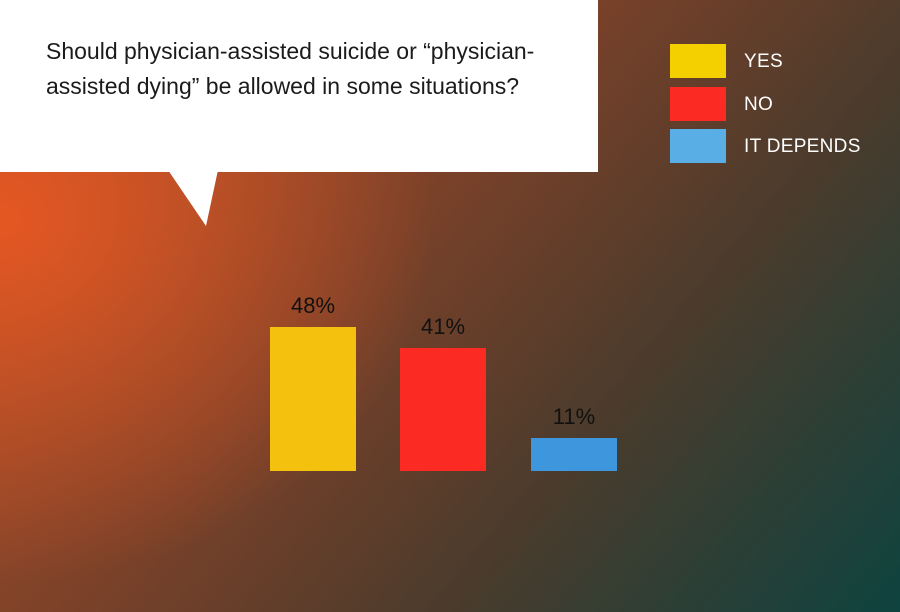  I want to click on bar-value-label-yes: 48%, so click(313, 305).